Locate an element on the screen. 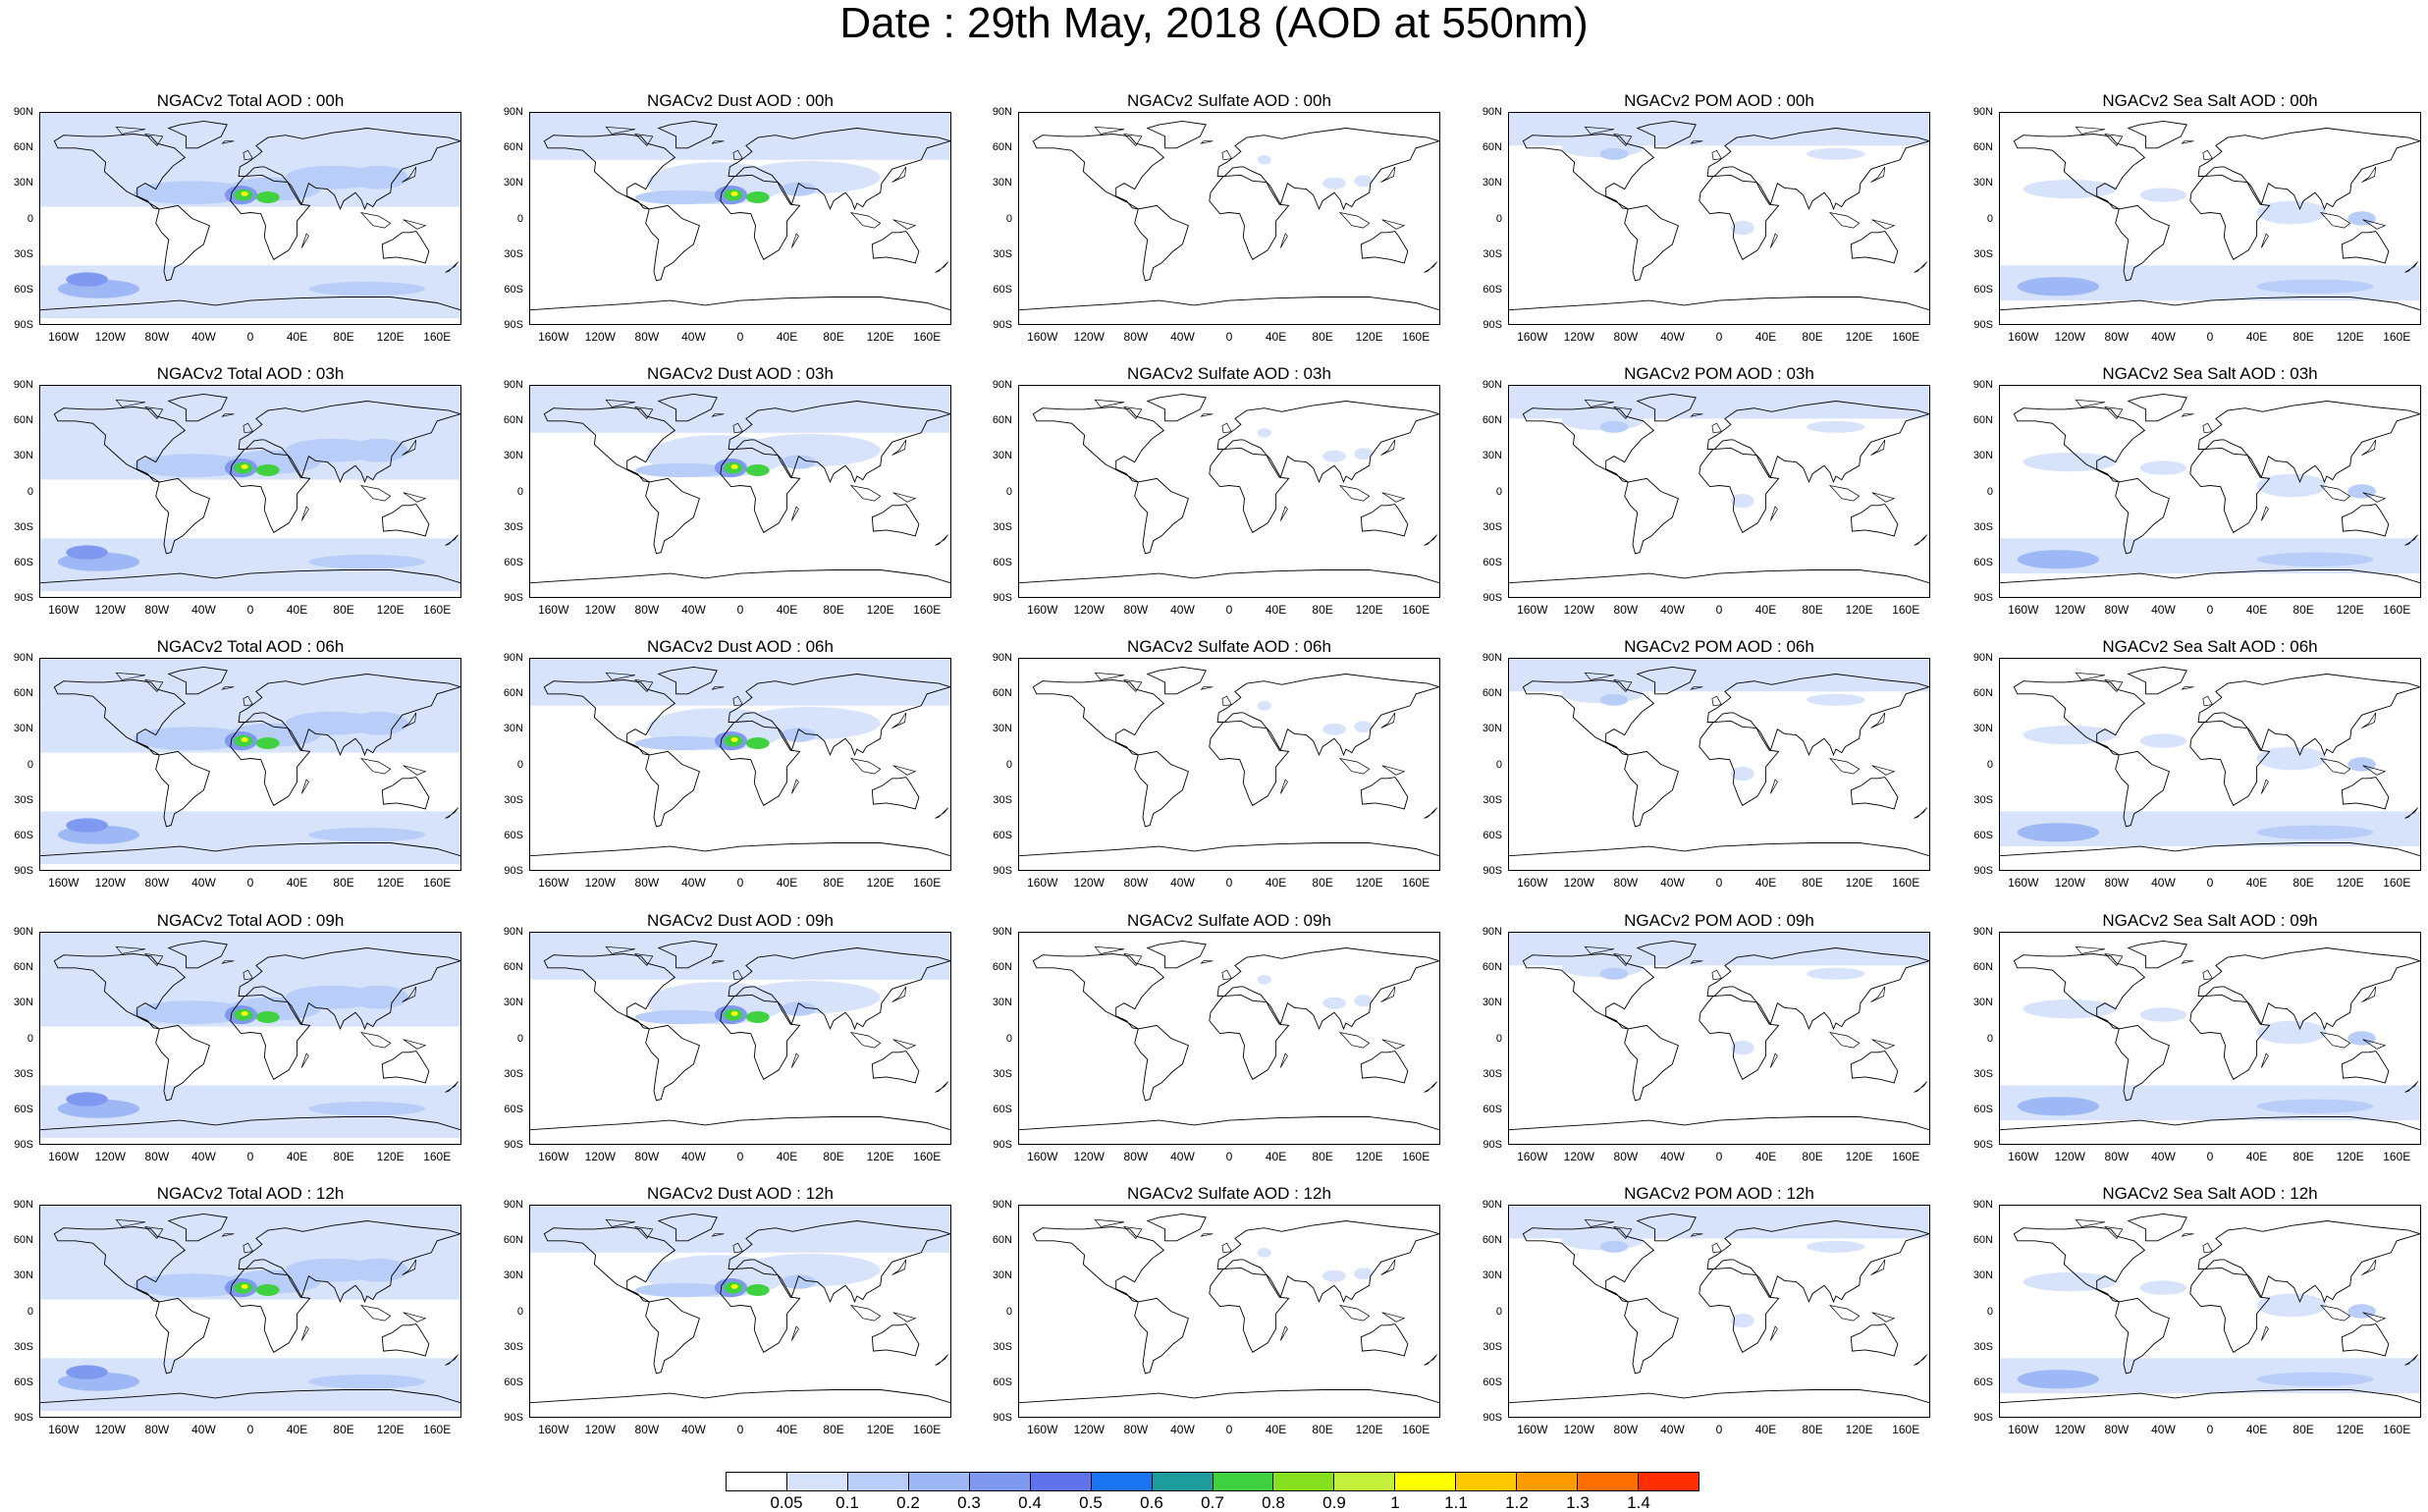 Image resolution: width=2428 pixels, height=1512 pixels. lon-tick-label: 160W is located at coordinates (1043, 610).